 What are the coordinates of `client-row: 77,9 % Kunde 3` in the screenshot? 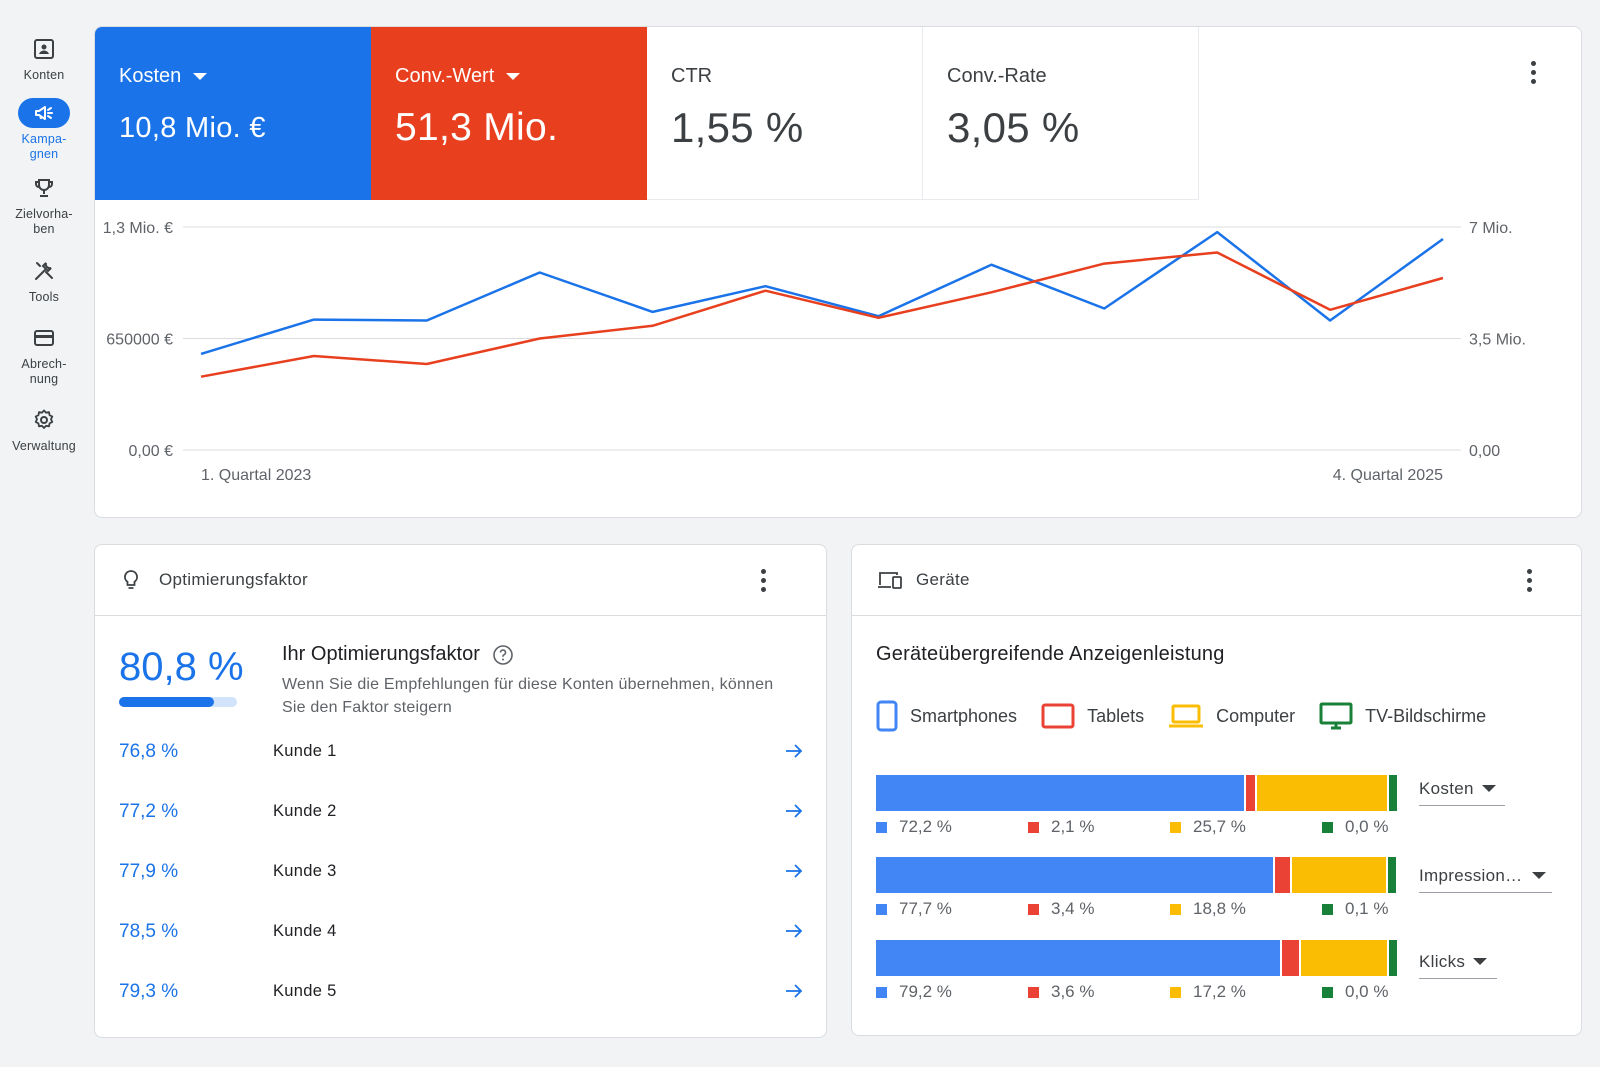 It's located at (460, 873).